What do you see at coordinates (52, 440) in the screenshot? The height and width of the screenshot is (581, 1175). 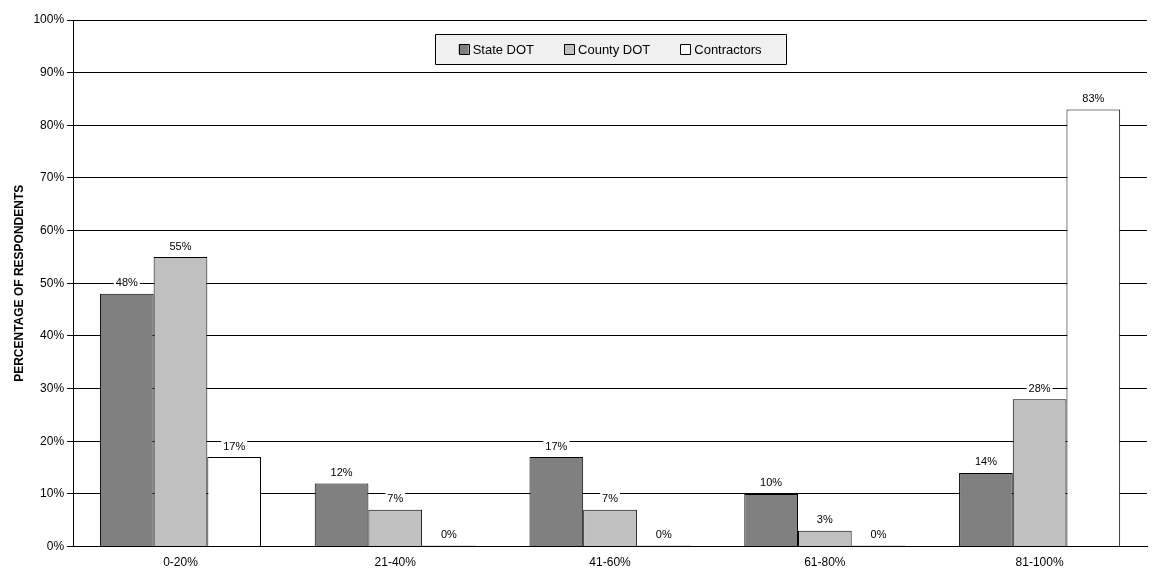 I see `y-tick-label: 20%` at bounding box center [52, 440].